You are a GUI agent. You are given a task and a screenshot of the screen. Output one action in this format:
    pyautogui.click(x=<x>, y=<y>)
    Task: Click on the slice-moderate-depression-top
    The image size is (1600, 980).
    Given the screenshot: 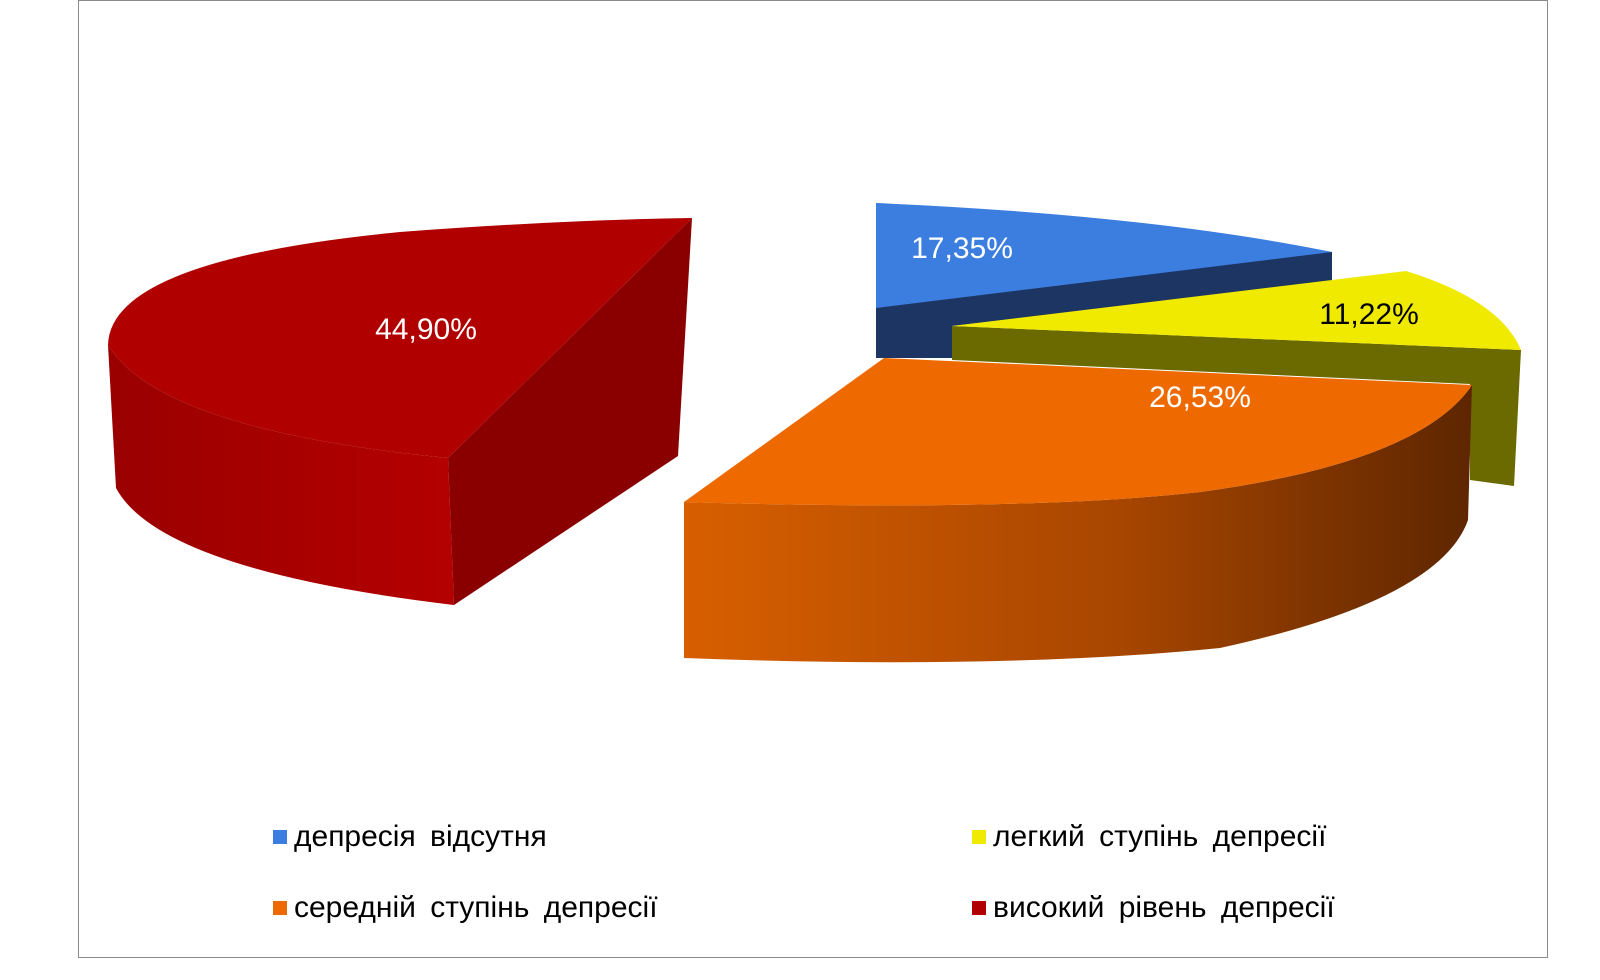 What is the action you would take?
    pyautogui.click(x=1078, y=432)
    